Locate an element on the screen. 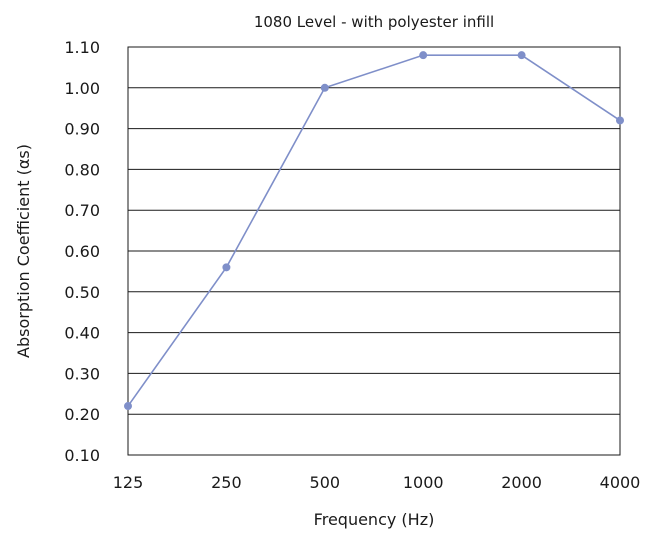 This screenshot has height=534, width=654. y-tick-label: 0.20 is located at coordinates (82, 414).